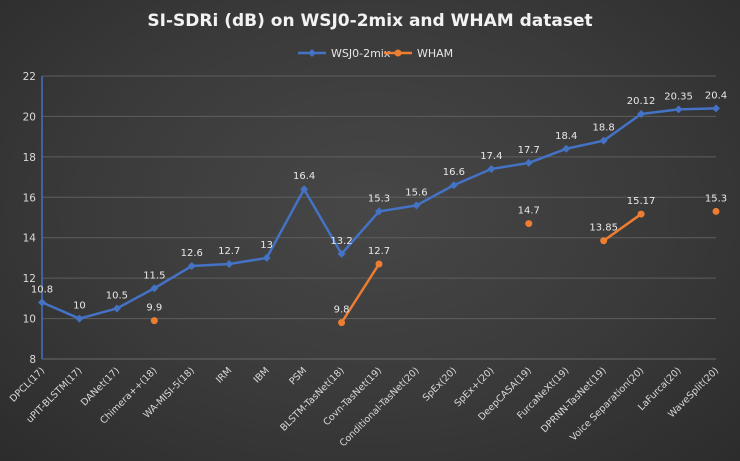 Image resolution: width=740 pixels, height=461 pixels. Describe the element at coordinates (529, 211) in the screenshot. I see `wham-label-deepcasa-19: 14.7` at that location.